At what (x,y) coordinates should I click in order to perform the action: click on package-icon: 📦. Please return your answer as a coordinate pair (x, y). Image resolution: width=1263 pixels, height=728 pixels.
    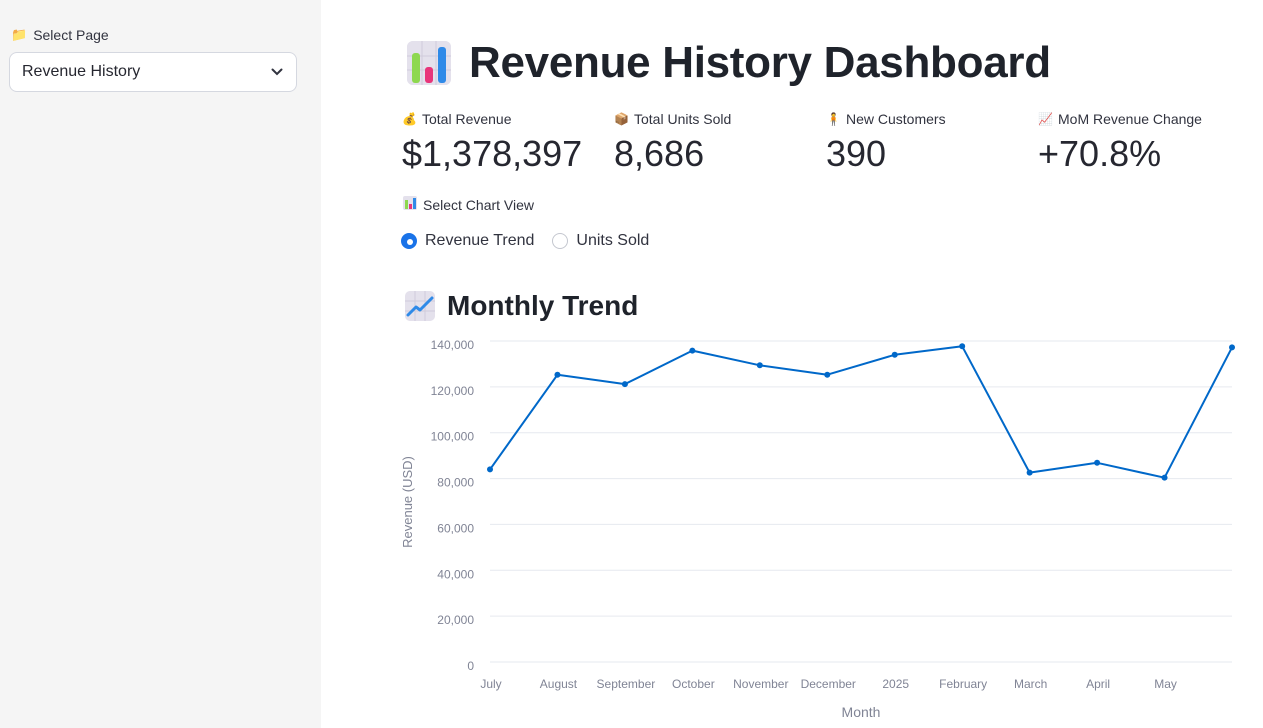
    Looking at the image, I should click on (621, 119).